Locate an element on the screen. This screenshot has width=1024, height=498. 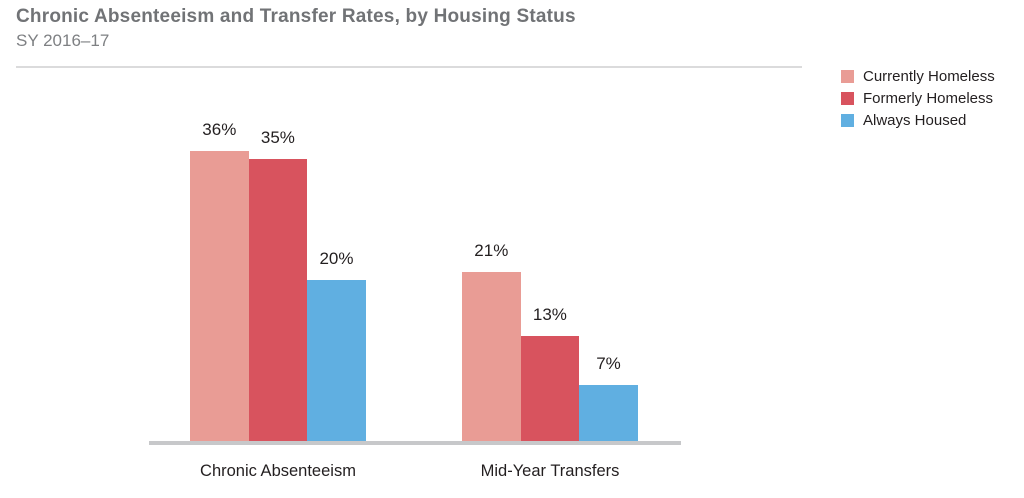
chart-subtitle: SY 2016–17 is located at coordinates (63, 40).